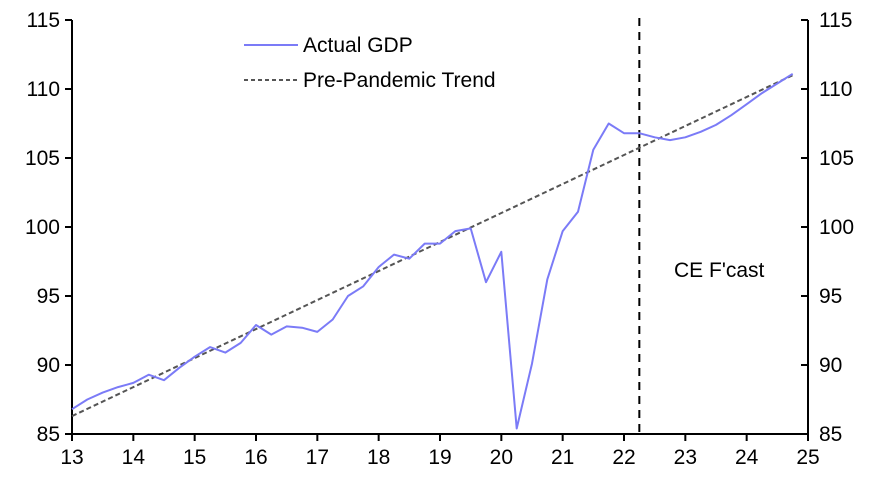 The height and width of the screenshot is (501, 881). I want to click on y-tick-label-right: 100, so click(836, 227).